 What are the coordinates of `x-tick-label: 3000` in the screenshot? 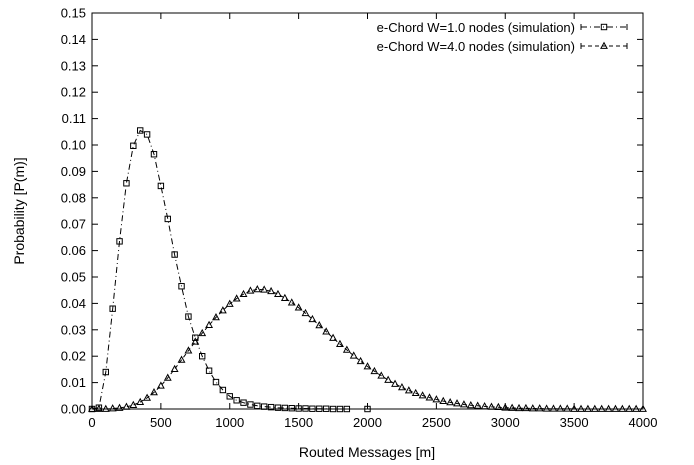 It's located at (505, 422).